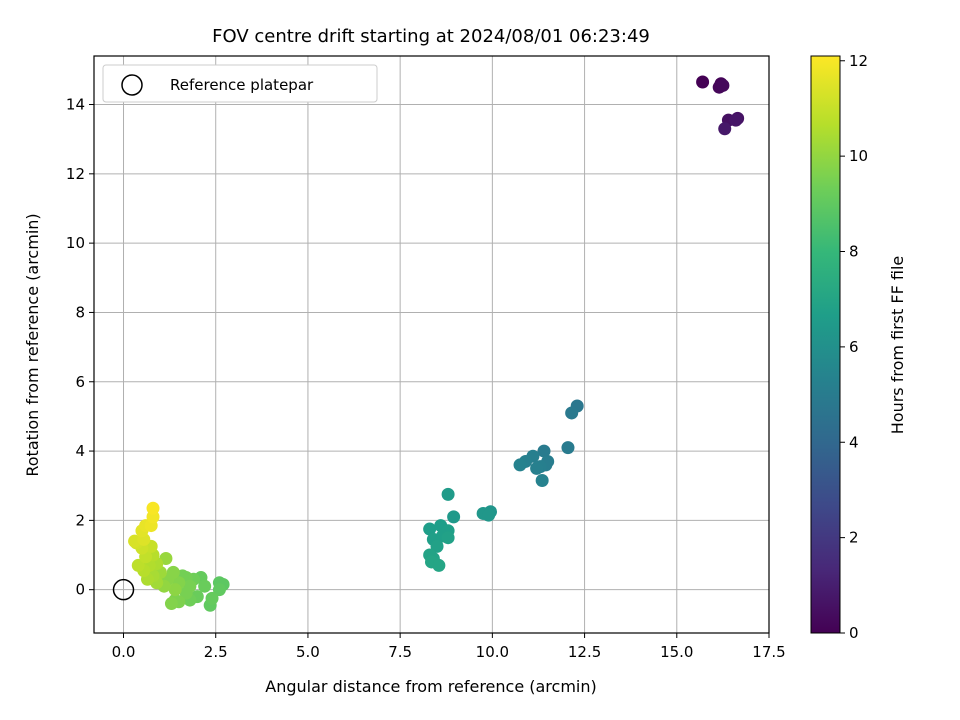 The height and width of the screenshot is (720, 960). What do you see at coordinates (897, 345) in the screenshot?
I see `colorbar-label: Hours from first FF file` at bounding box center [897, 345].